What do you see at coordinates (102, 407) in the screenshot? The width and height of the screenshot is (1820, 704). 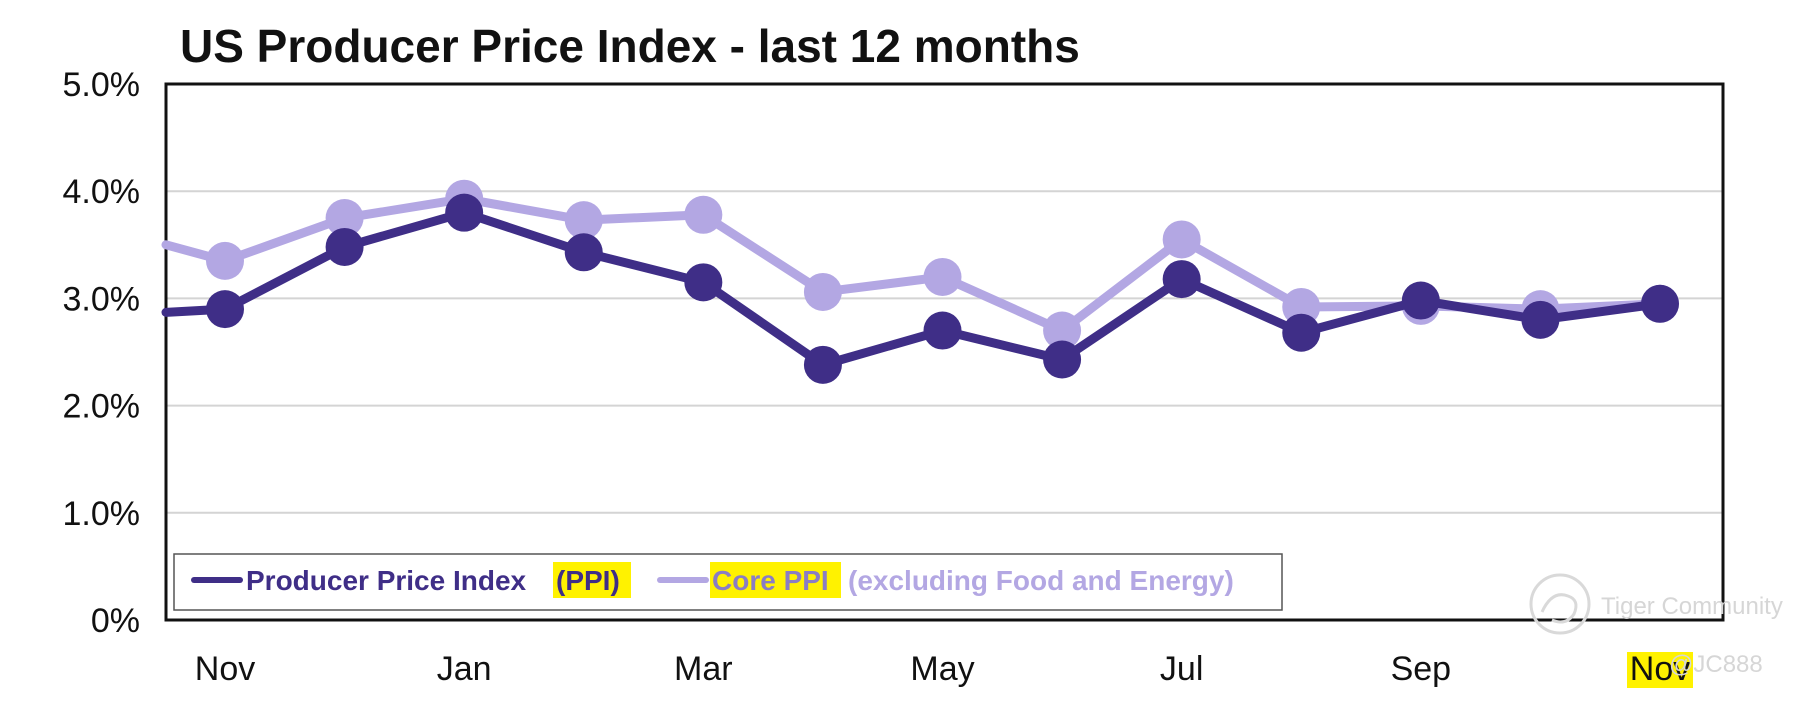 I see `y-tick-label: 2.0%` at bounding box center [102, 407].